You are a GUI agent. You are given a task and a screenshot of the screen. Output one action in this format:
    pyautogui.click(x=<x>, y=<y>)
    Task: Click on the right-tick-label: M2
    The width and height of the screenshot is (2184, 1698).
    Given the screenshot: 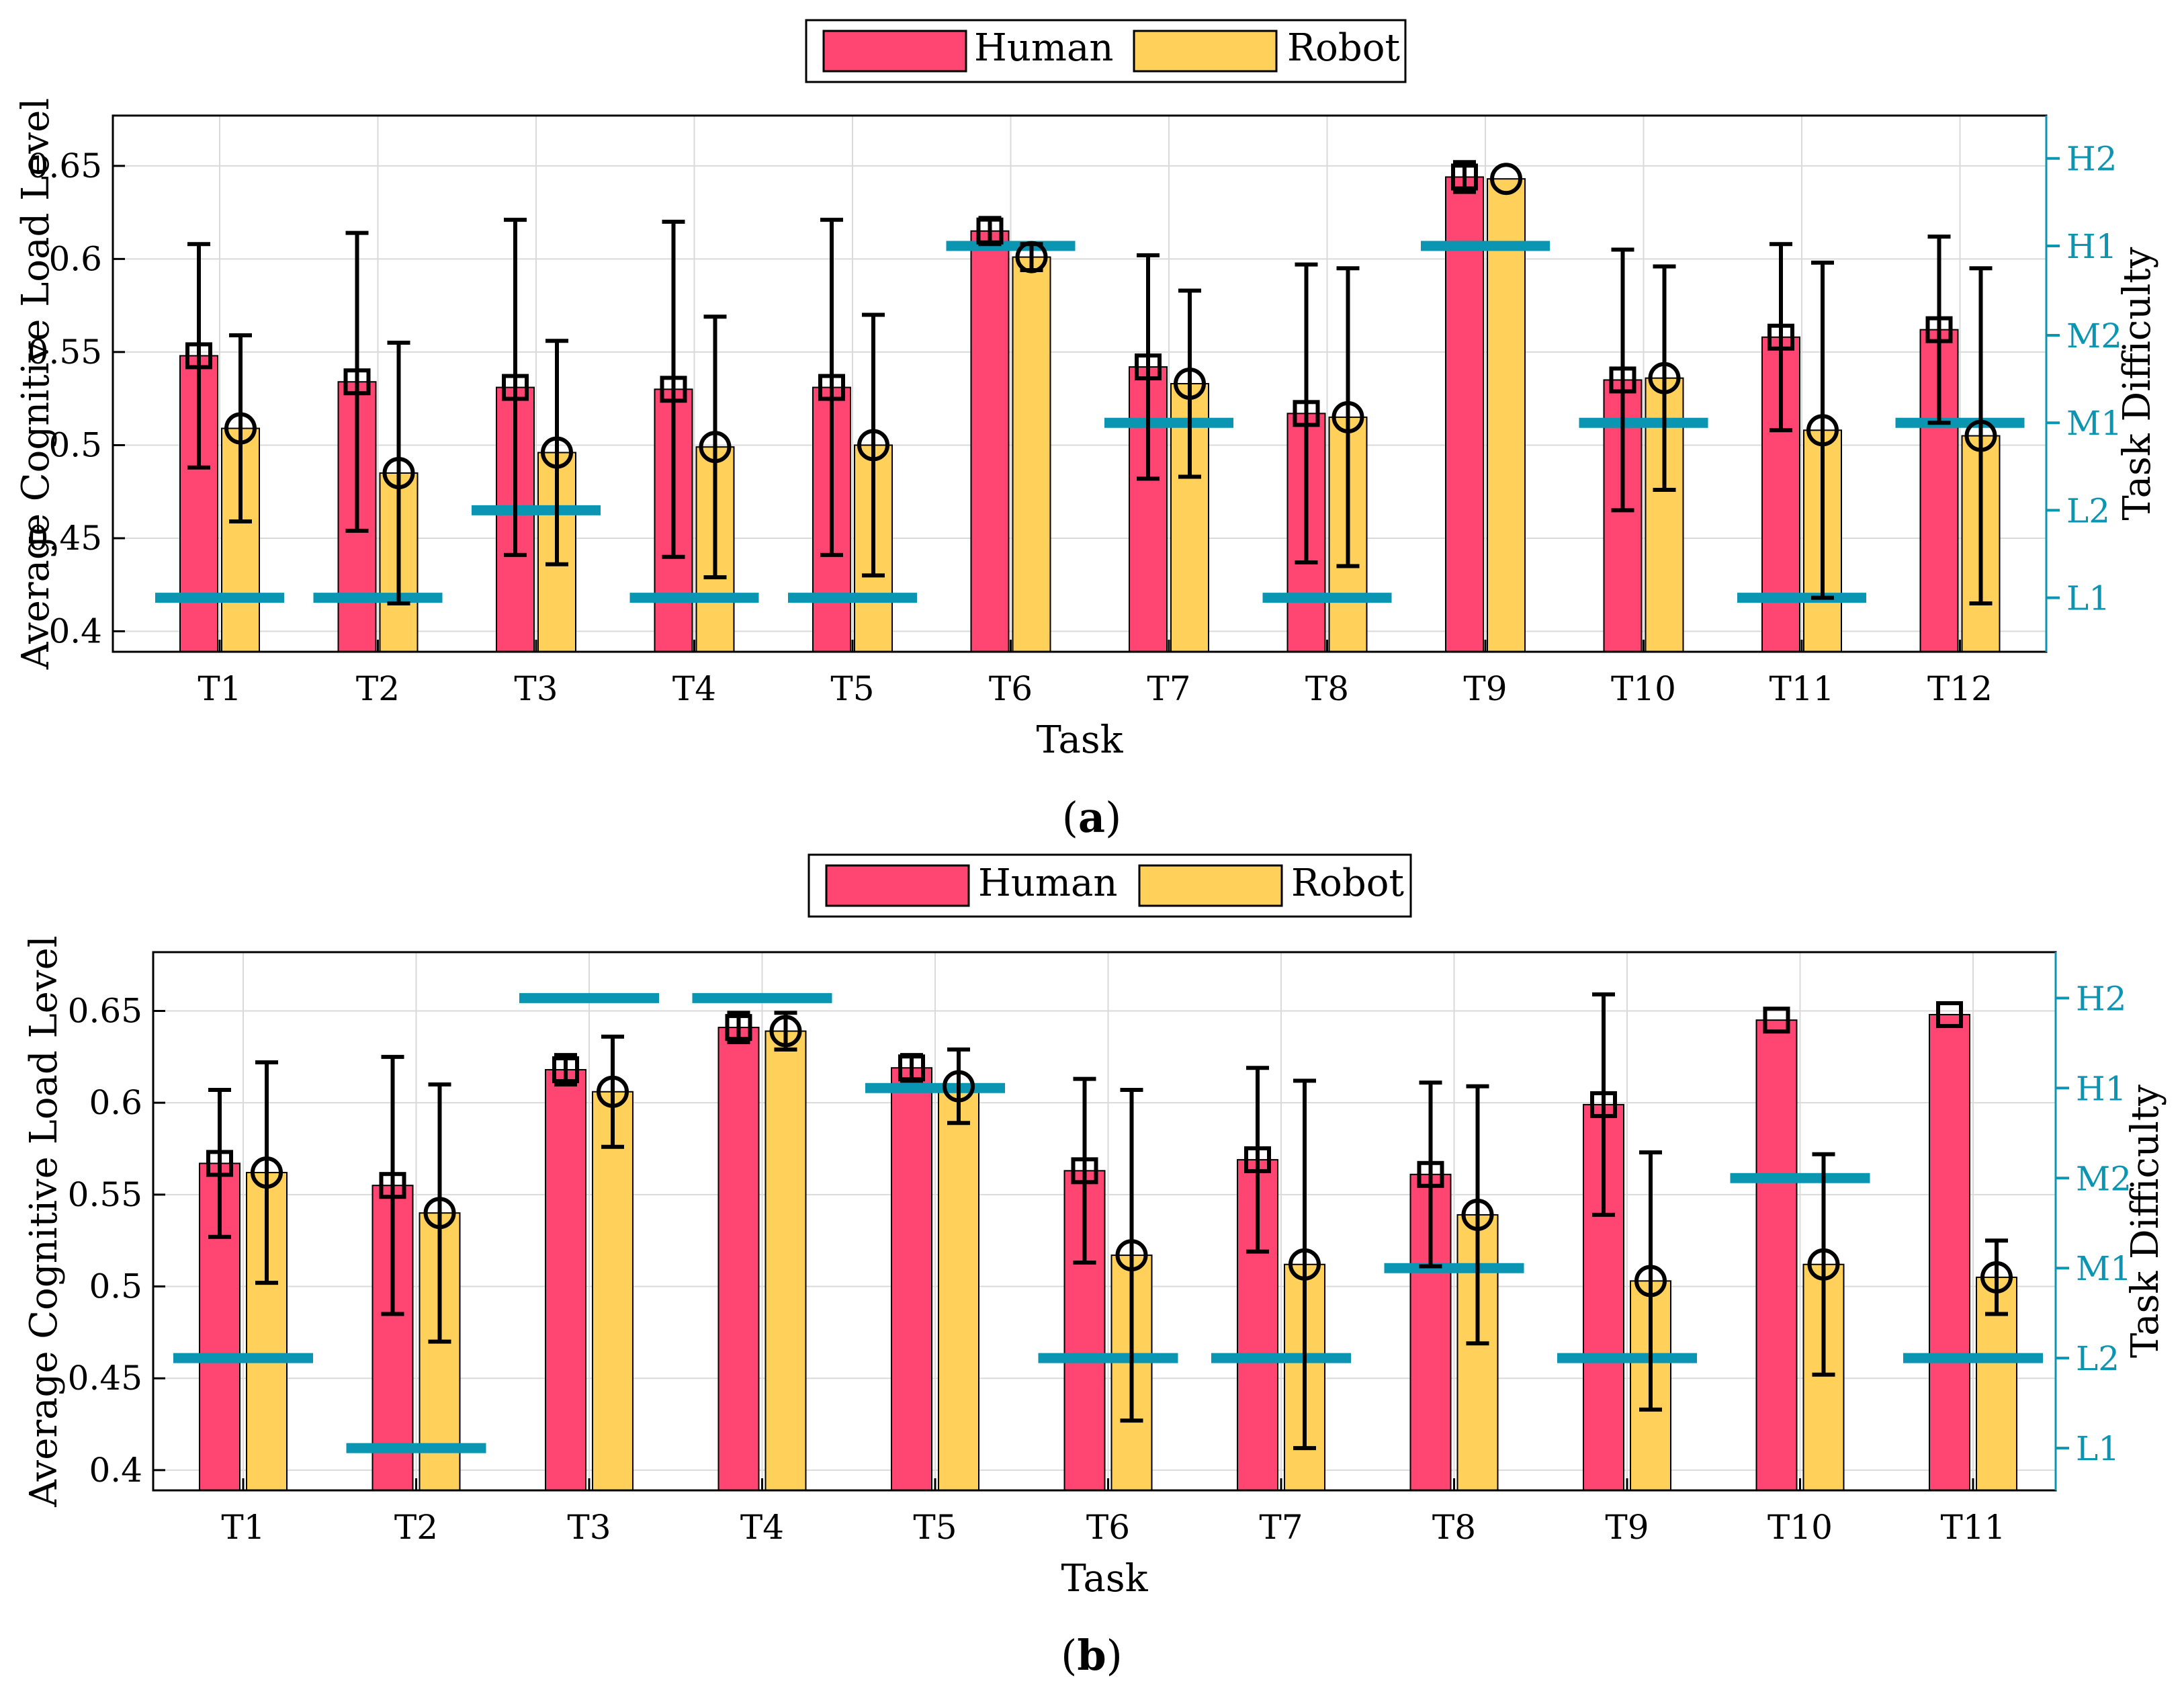 What is the action you would take?
    pyautogui.click(x=2104, y=1178)
    